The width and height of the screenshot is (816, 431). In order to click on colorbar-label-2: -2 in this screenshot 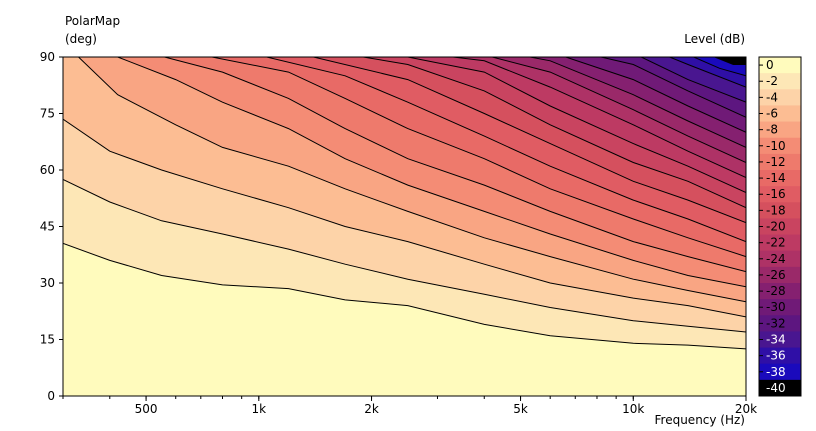, I will do `click(772, 81)`.